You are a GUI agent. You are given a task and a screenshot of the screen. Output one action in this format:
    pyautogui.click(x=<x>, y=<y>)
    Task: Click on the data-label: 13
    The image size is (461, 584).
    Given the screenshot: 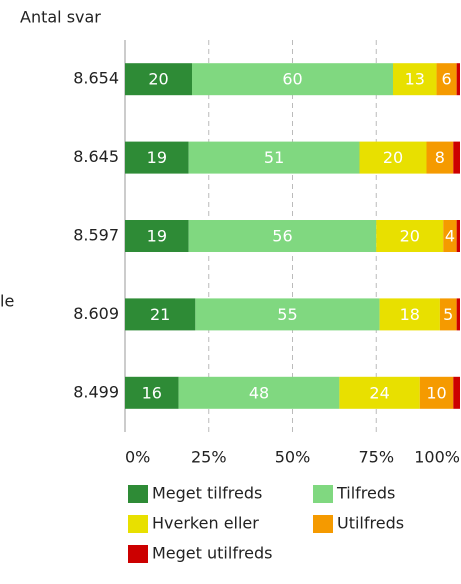 What is the action you would take?
    pyautogui.click(x=415, y=79)
    